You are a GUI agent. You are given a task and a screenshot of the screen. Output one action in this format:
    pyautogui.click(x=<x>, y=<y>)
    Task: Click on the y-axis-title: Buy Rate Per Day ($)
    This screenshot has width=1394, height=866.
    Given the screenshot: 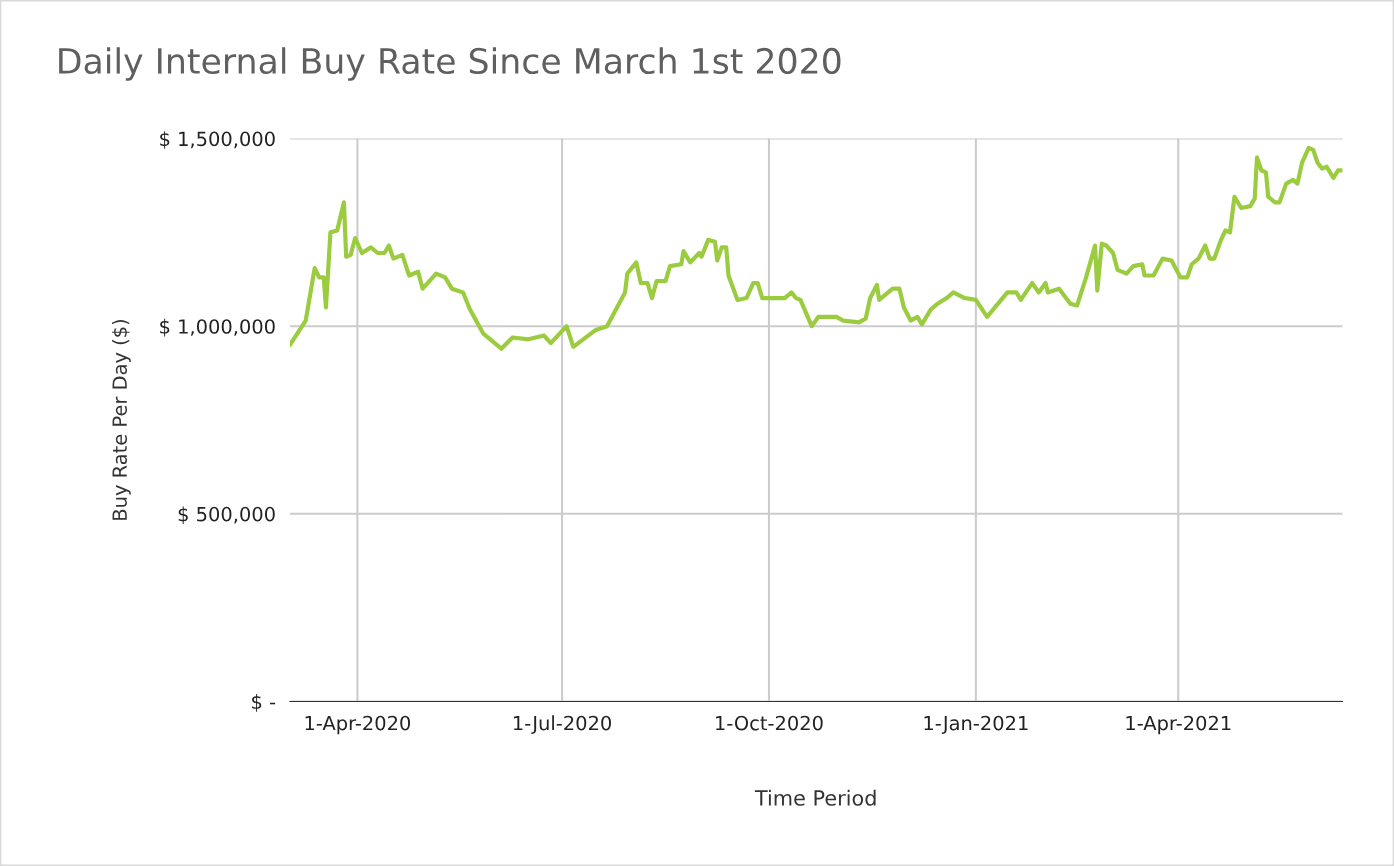 What is the action you would take?
    pyautogui.click(x=121, y=419)
    